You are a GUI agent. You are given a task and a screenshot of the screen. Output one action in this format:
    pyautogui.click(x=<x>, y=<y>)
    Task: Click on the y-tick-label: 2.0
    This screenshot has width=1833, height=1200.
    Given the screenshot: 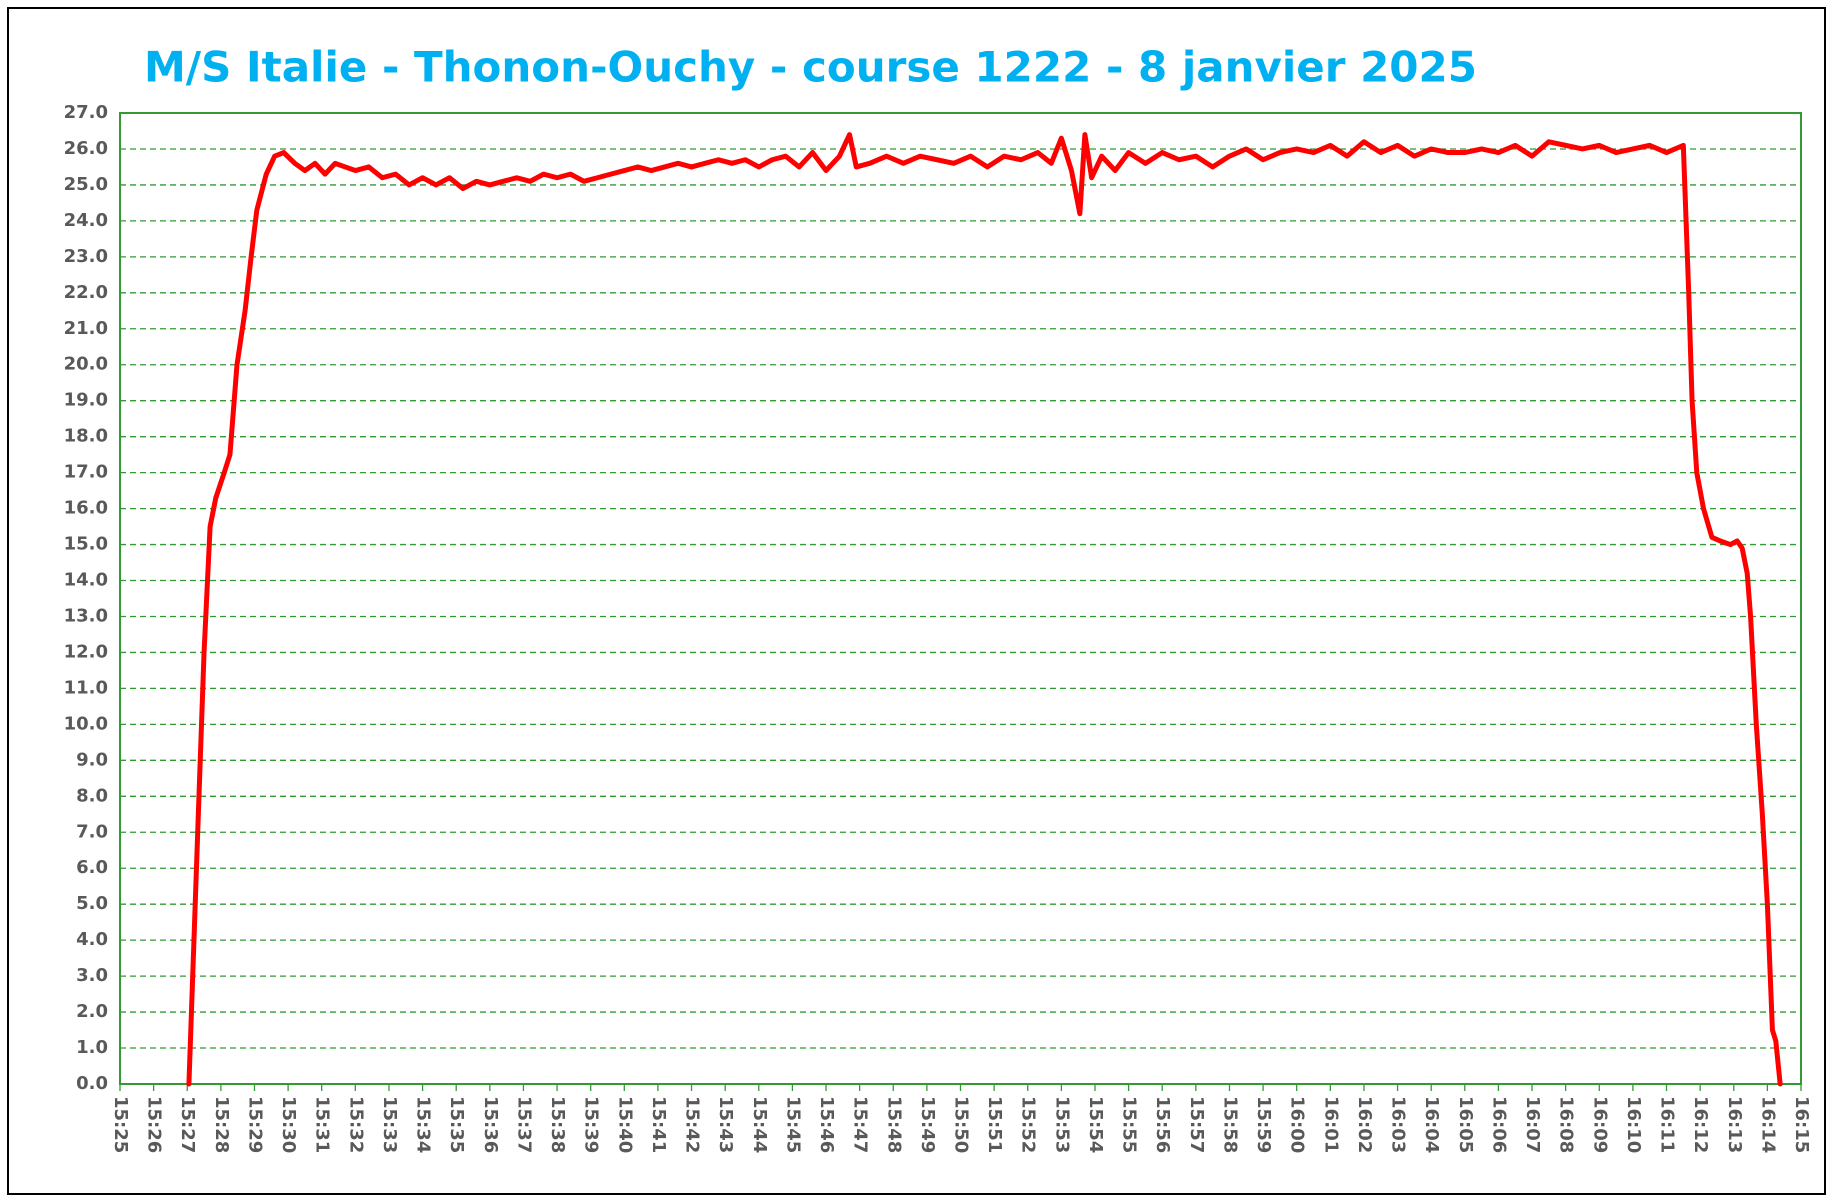 What is the action you would take?
    pyautogui.click(x=92, y=1011)
    